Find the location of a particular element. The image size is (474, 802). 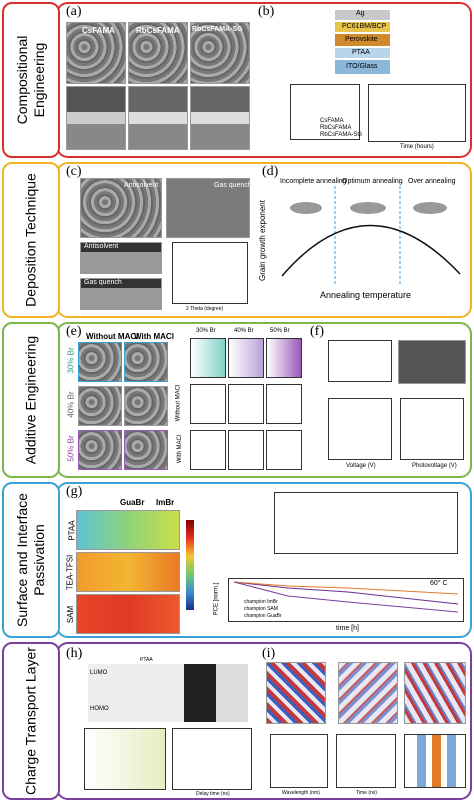

axis-label: 2 Theta (degree) is located at coordinates (205, 309).